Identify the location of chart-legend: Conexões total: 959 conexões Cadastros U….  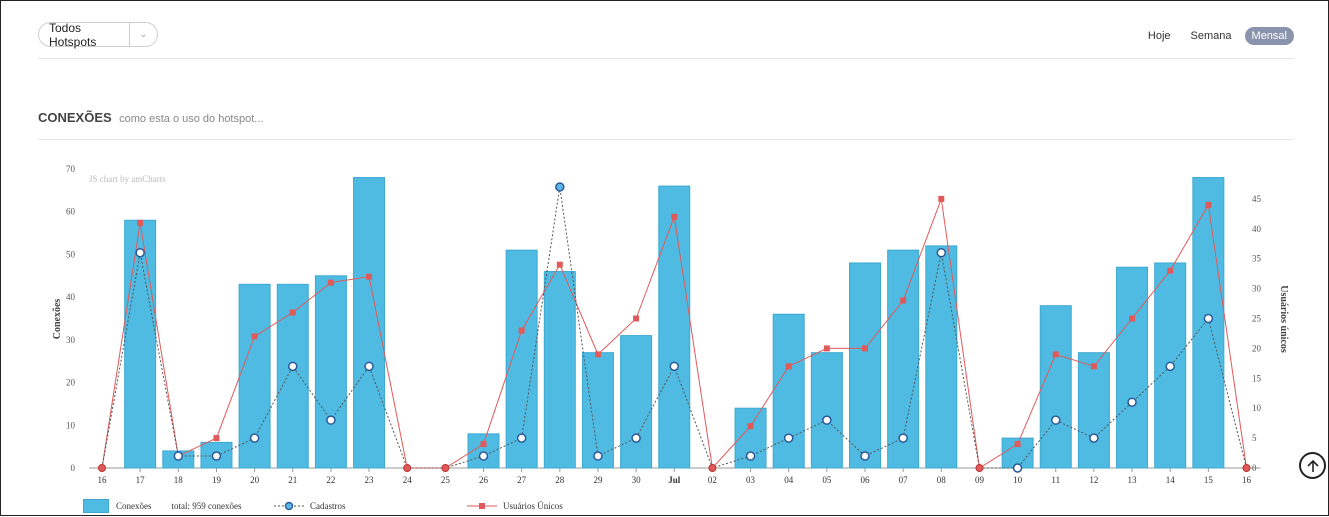
(665, 507).